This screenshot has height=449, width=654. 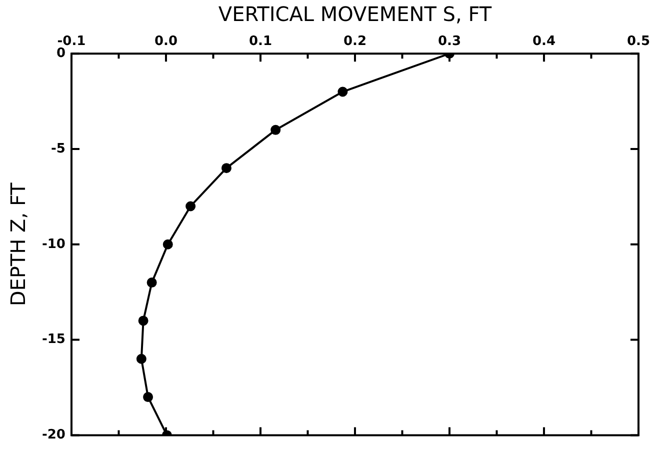 What do you see at coordinates (54, 435) in the screenshot?
I see `y-tick-label: -20` at bounding box center [54, 435].